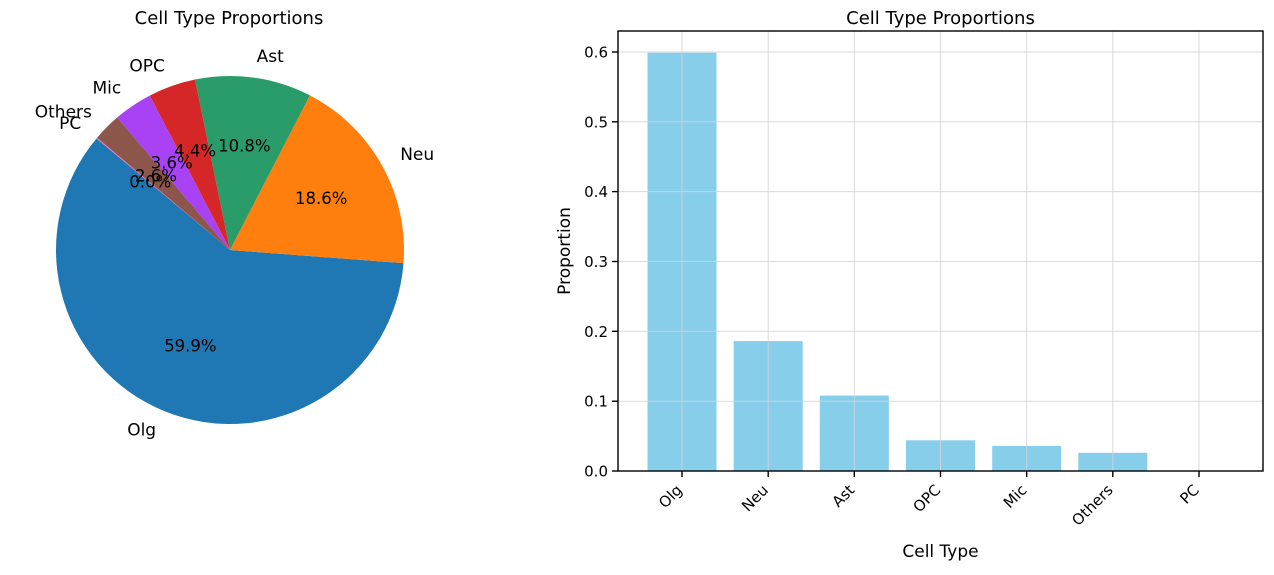 This screenshot has width=1274, height=575. Describe the element at coordinates (141, 430) in the screenshot. I see `pie-label-Olg: Olg` at that location.